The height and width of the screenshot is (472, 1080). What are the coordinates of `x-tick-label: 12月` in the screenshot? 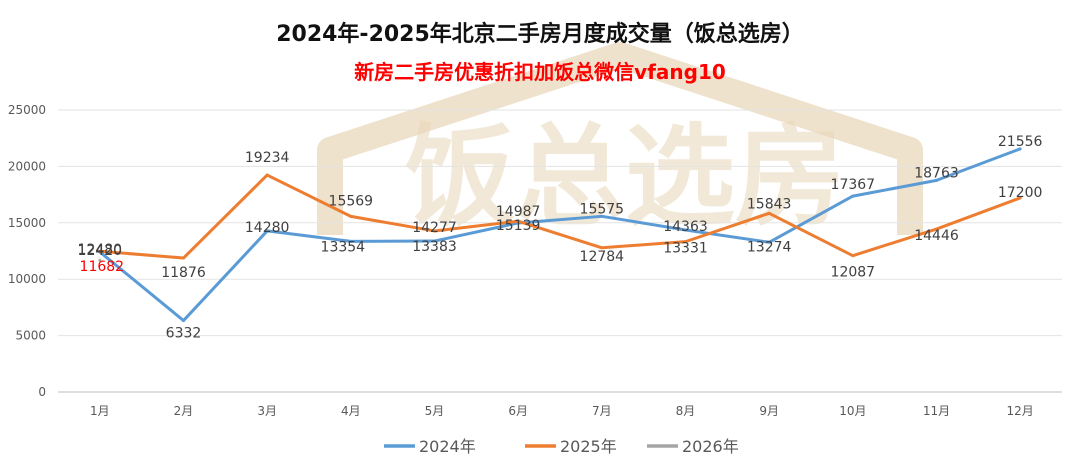 It's located at (1020, 411).